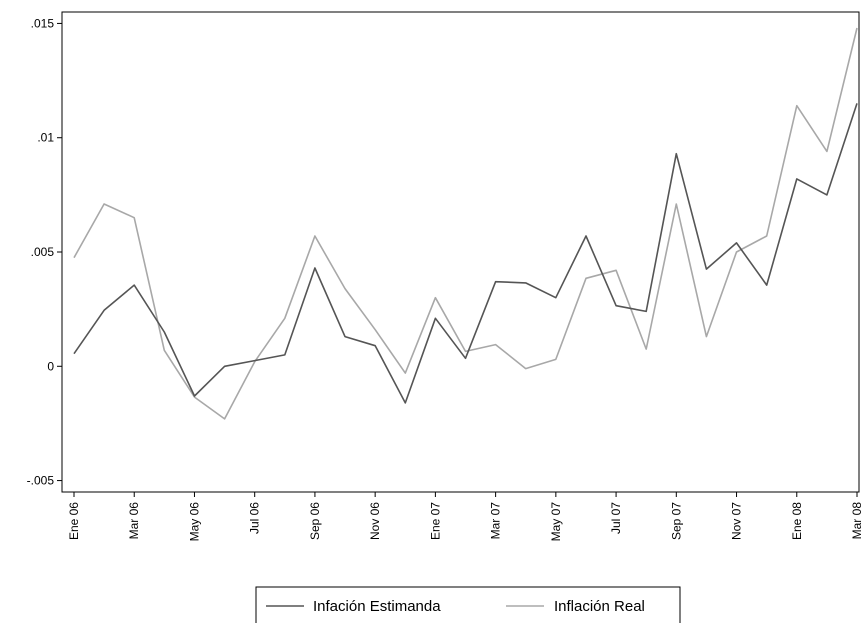  I want to click on x-tick-label: May 07, so click(556, 522).